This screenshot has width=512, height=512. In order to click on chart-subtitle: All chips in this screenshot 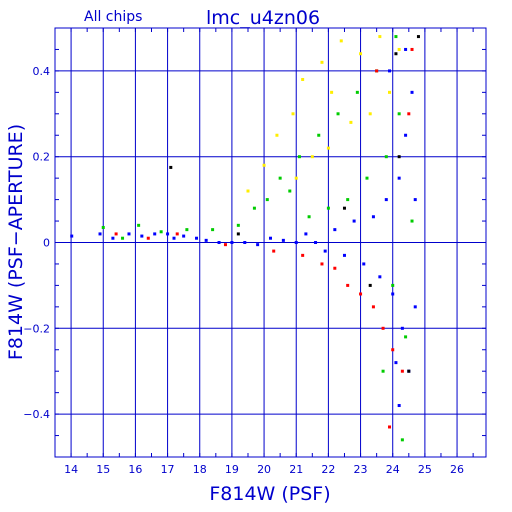, I will do `click(113, 17)`.